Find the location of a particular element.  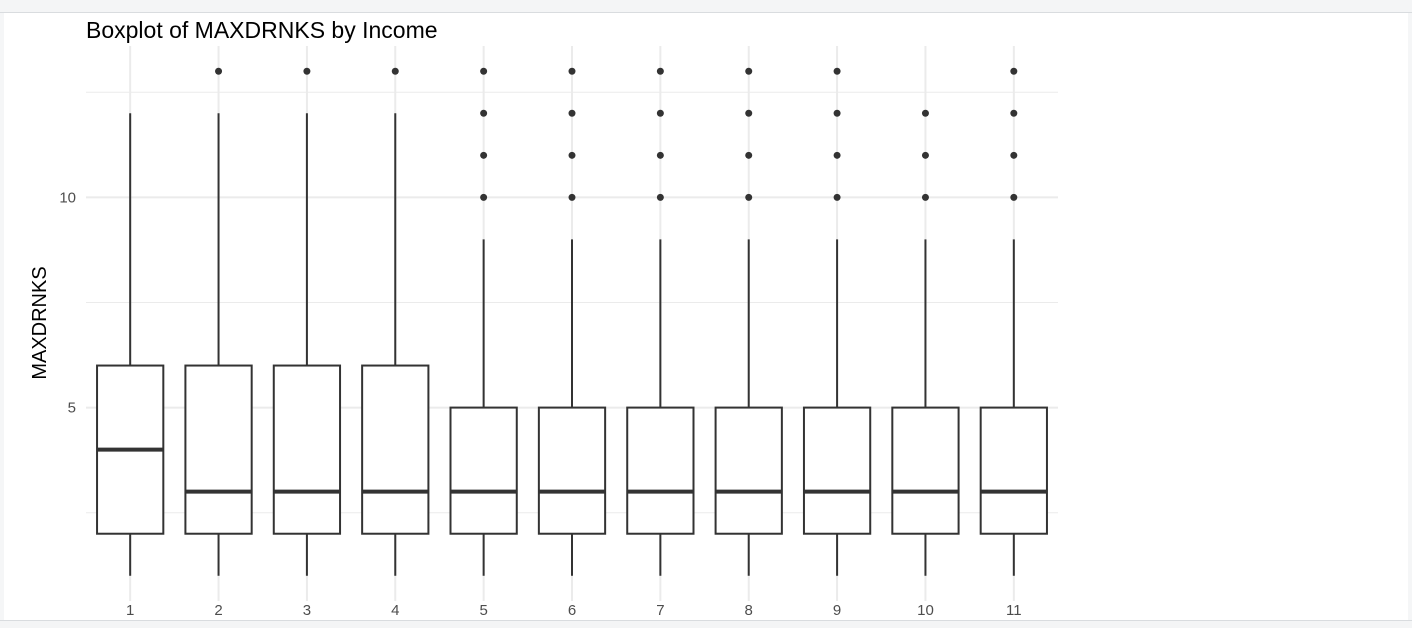

x-tick-label: 6 is located at coordinates (572, 610).